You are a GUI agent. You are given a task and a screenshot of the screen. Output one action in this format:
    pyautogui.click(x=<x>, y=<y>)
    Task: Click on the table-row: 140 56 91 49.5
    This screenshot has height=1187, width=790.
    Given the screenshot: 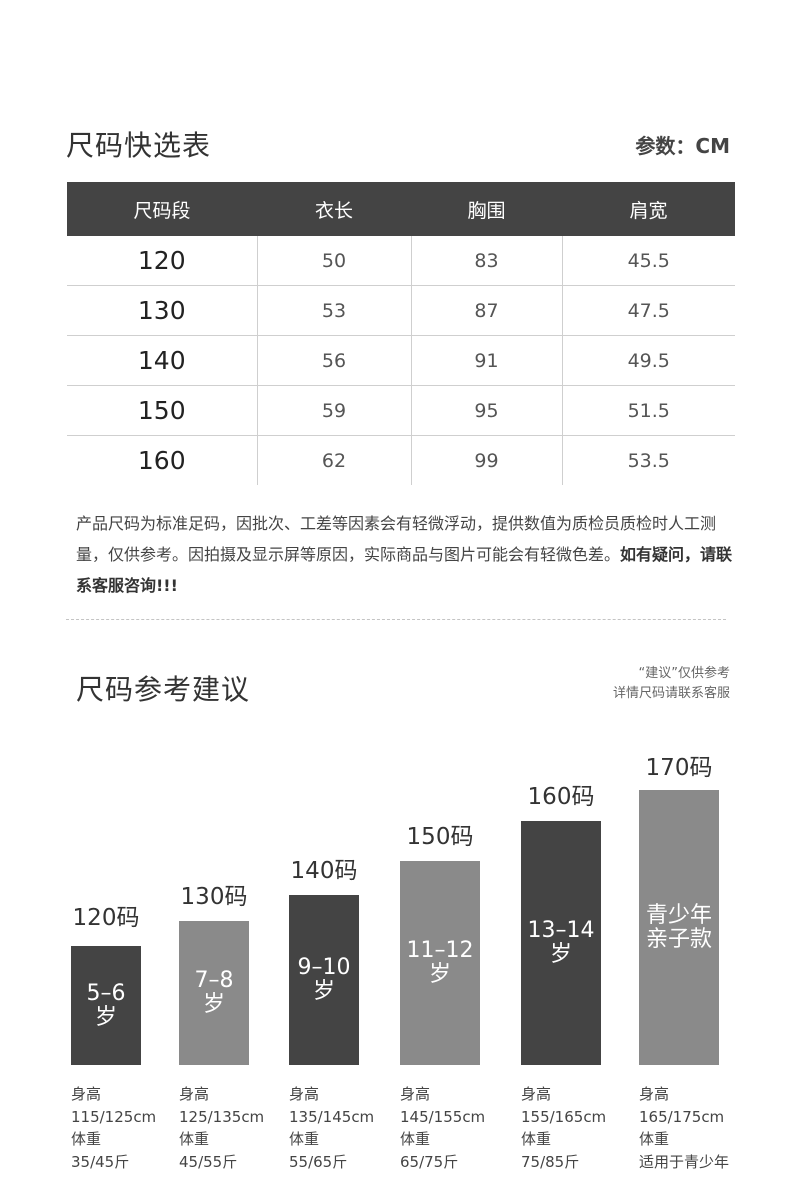 What is the action you would take?
    pyautogui.click(x=401, y=360)
    